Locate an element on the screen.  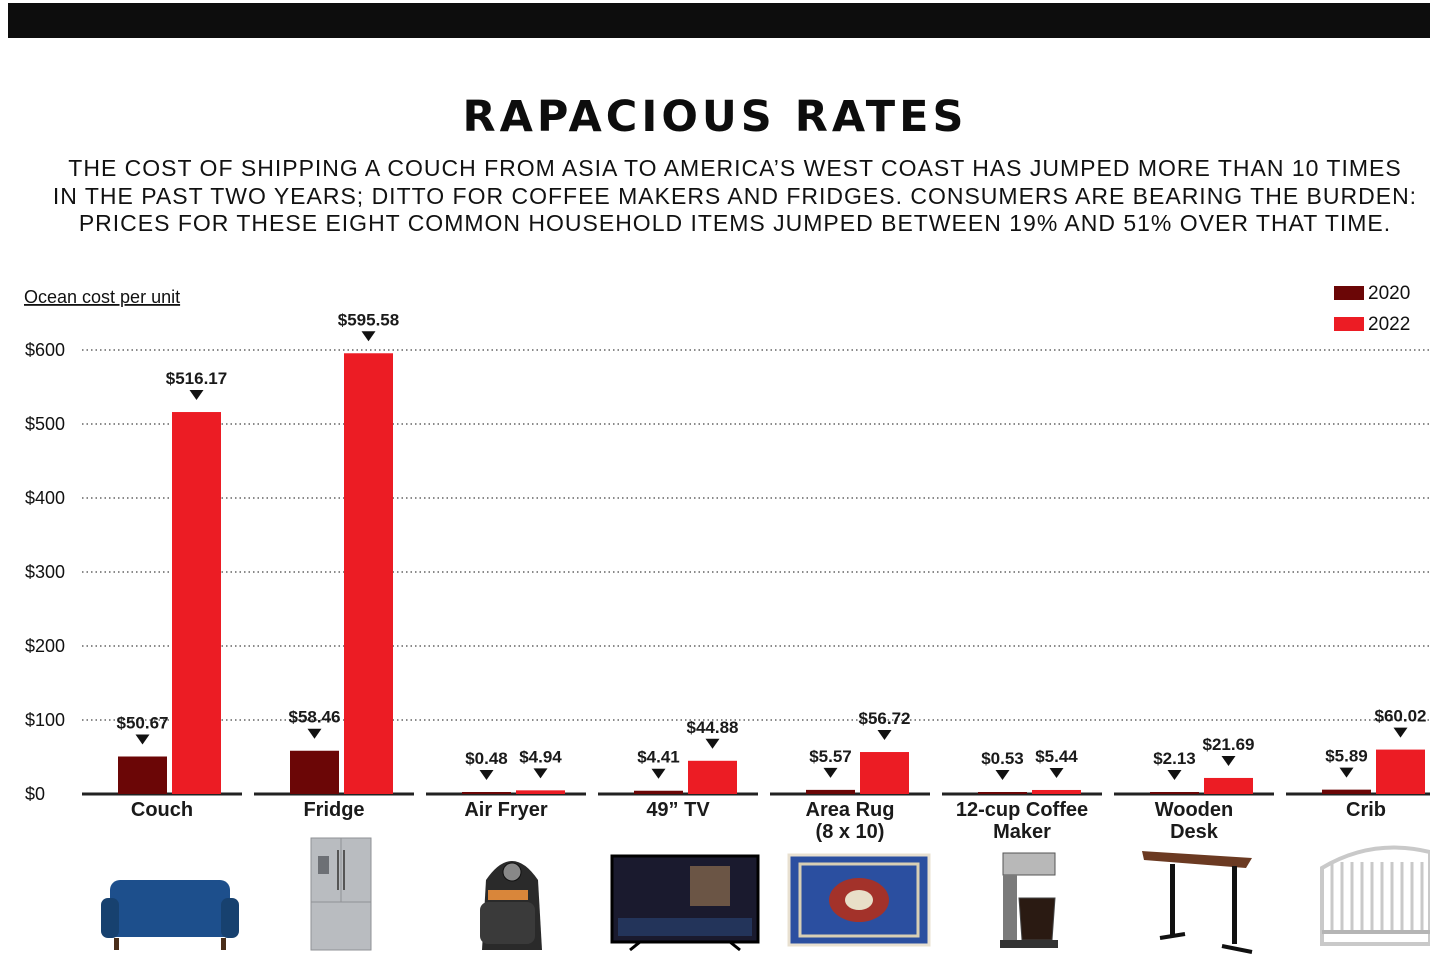
data-label: $5.44 is located at coordinates (1056, 756).